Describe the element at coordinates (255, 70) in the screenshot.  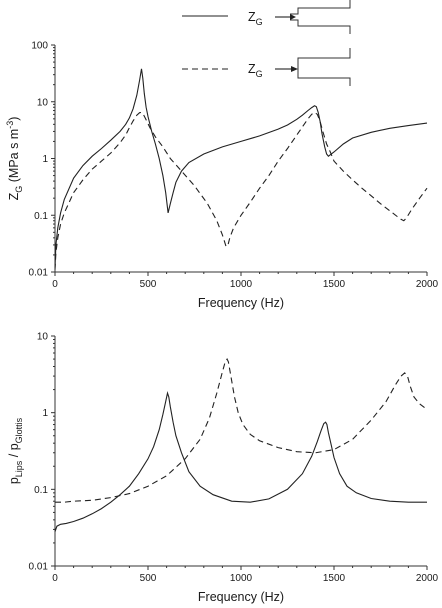
I see `legend-dashed-label: ZG` at that location.